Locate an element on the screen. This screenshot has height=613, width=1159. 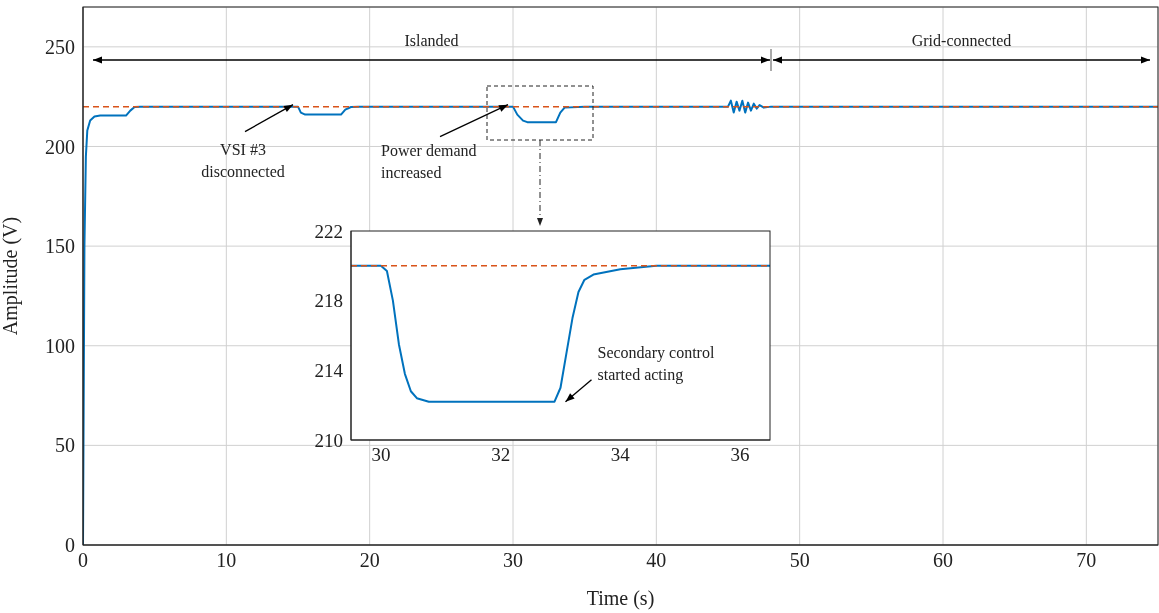
x-tick-label: 34 is located at coordinates (620, 455).